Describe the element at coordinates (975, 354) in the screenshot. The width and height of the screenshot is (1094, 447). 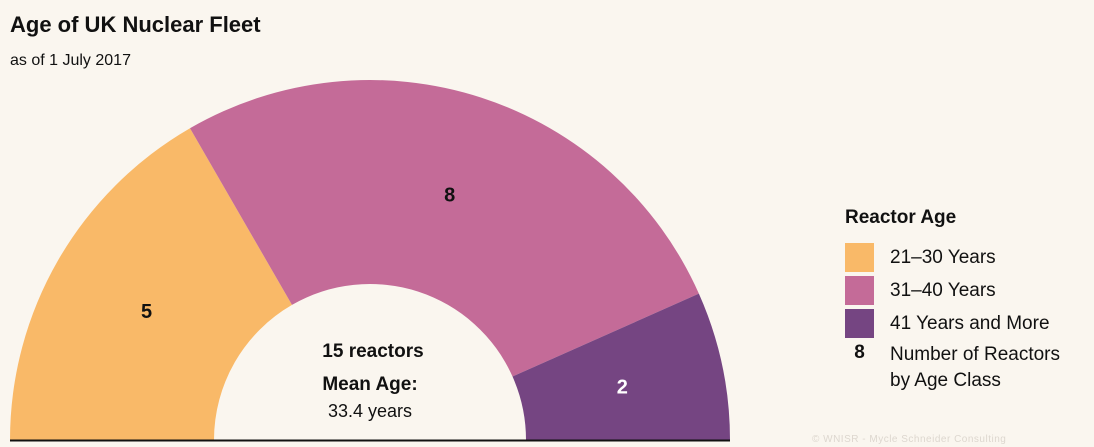
I see `legend-note-line1: Number of Reactors` at that location.